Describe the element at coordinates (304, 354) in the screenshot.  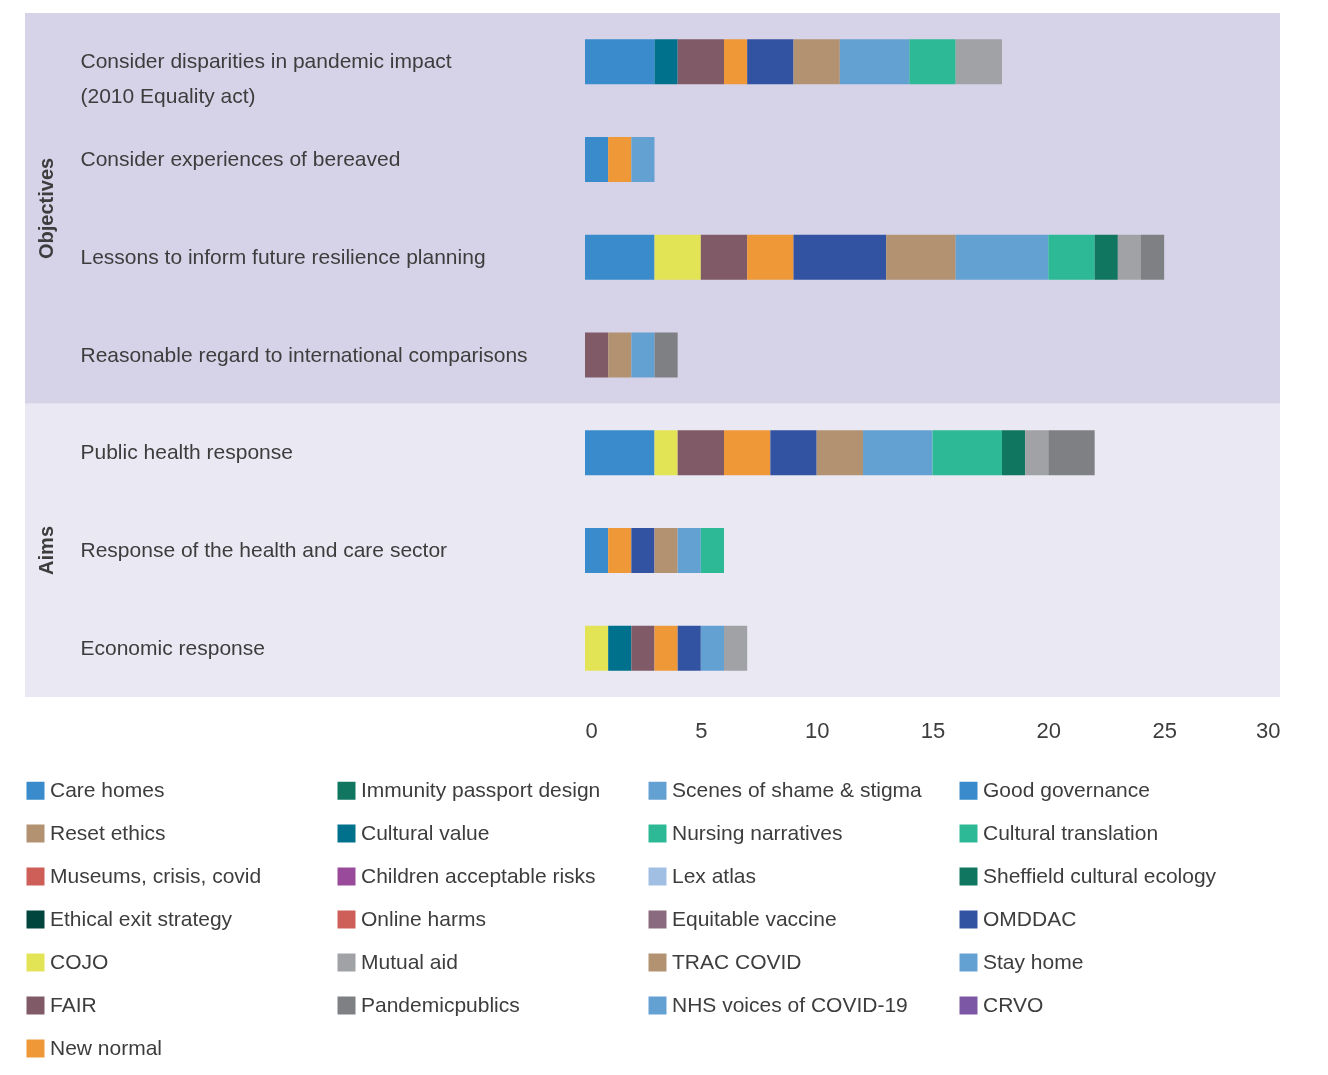
I see `y-tick-label: Reasonable regard to international comparisons` at that location.